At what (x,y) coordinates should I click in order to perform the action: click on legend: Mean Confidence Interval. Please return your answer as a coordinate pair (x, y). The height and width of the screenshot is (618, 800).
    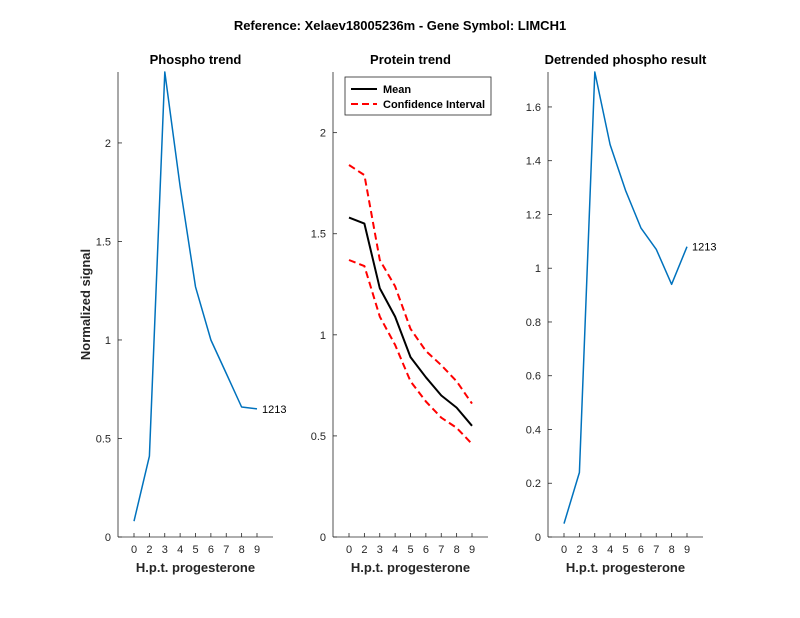
    Looking at the image, I should click on (418, 96).